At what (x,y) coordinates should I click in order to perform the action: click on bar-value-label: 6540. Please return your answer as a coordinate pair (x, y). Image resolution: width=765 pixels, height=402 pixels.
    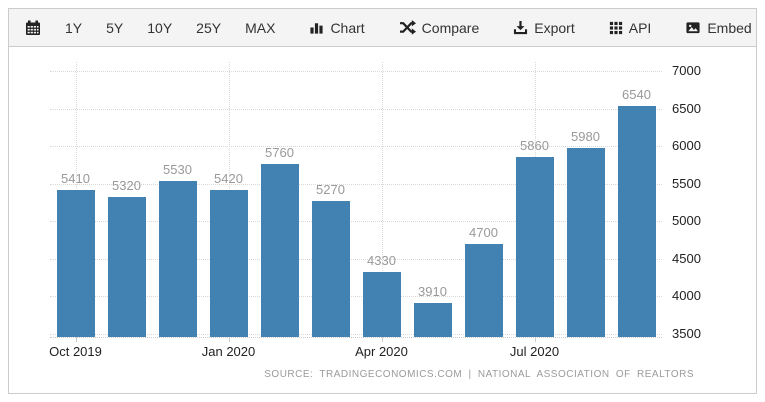
    Looking at the image, I should click on (636, 94).